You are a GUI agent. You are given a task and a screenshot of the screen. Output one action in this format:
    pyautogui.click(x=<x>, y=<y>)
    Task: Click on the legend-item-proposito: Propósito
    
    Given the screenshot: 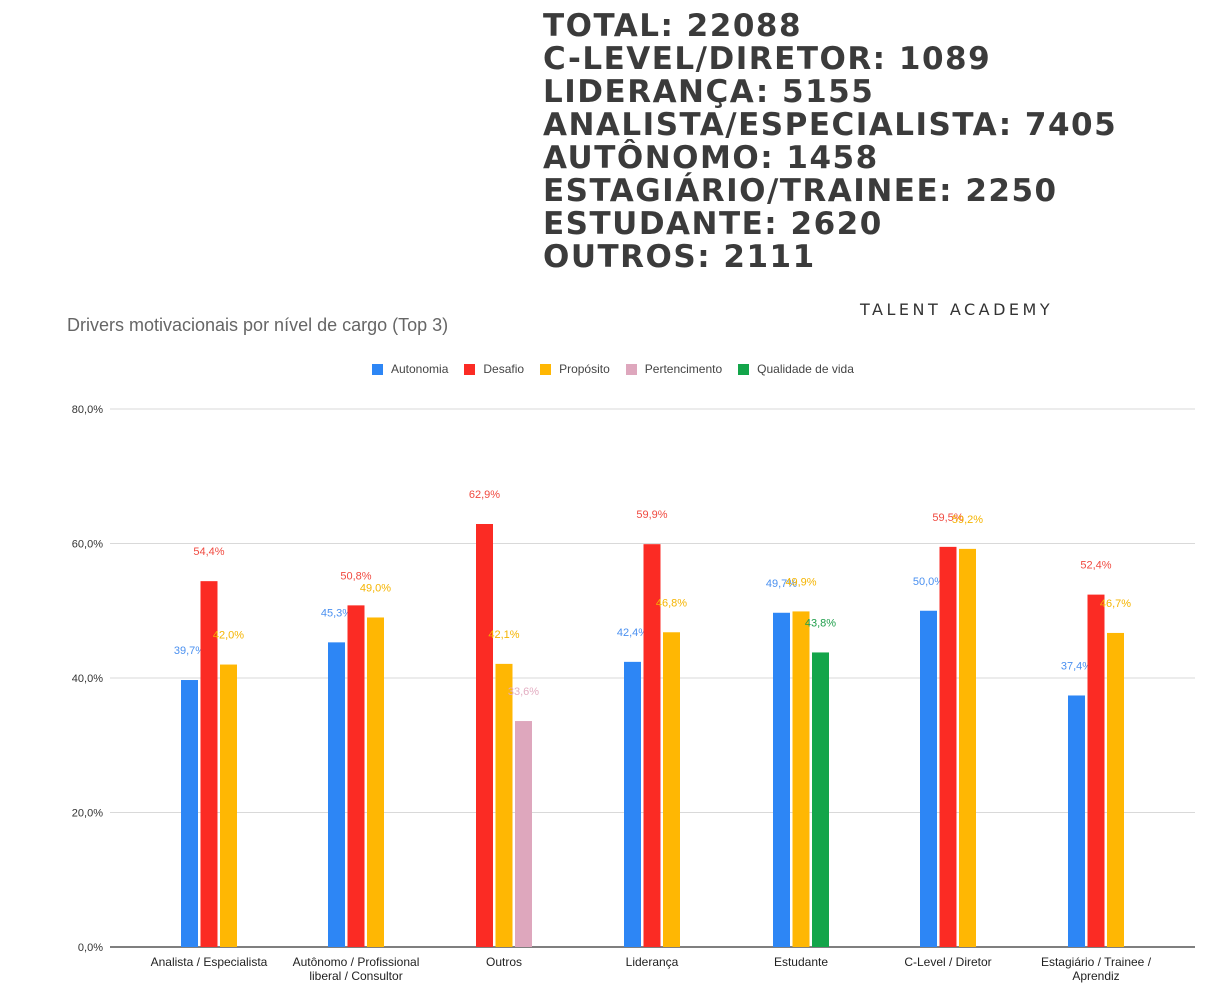 What is the action you would take?
    pyautogui.click(x=575, y=369)
    